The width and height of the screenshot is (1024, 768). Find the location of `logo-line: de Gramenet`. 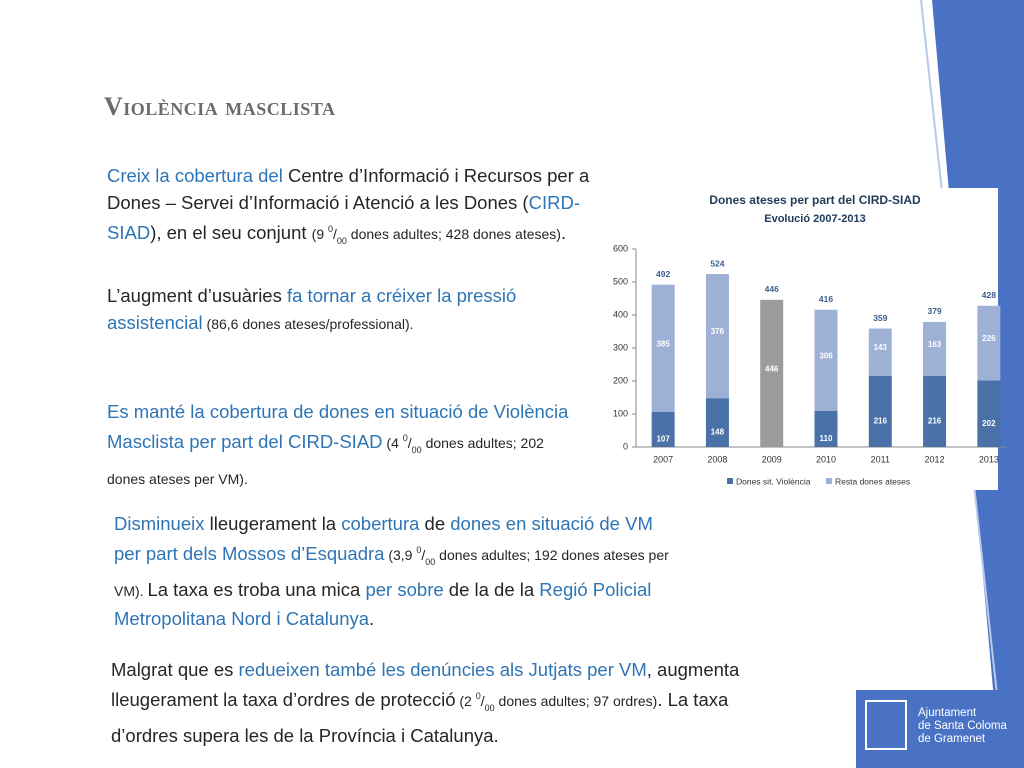

logo-line: de Gramenet is located at coordinates (952, 739).